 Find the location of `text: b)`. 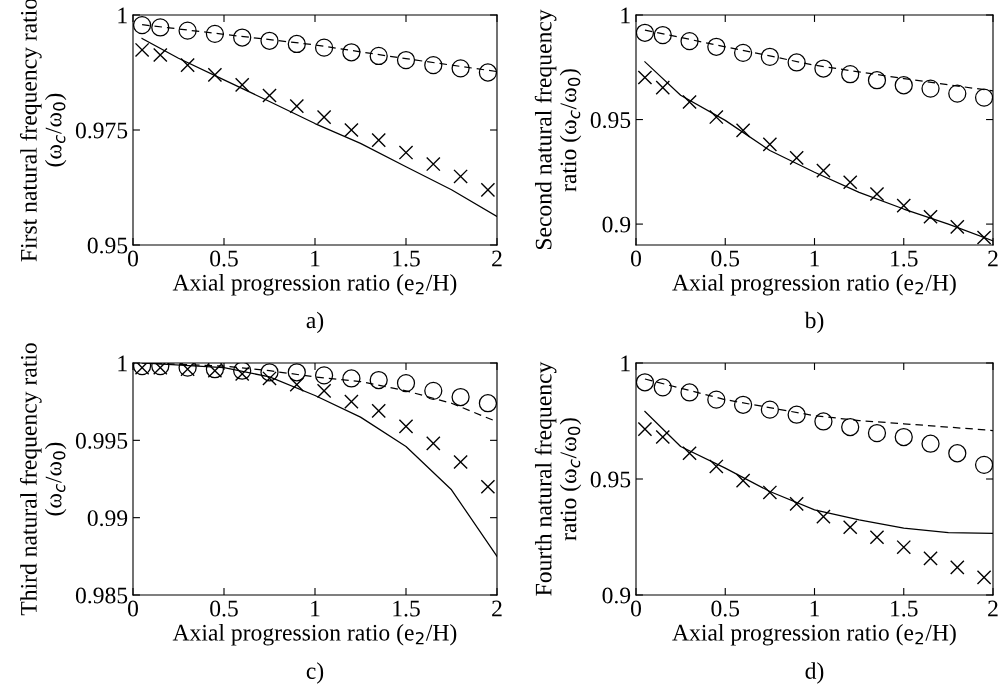

text: b) is located at coordinates (814, 322).